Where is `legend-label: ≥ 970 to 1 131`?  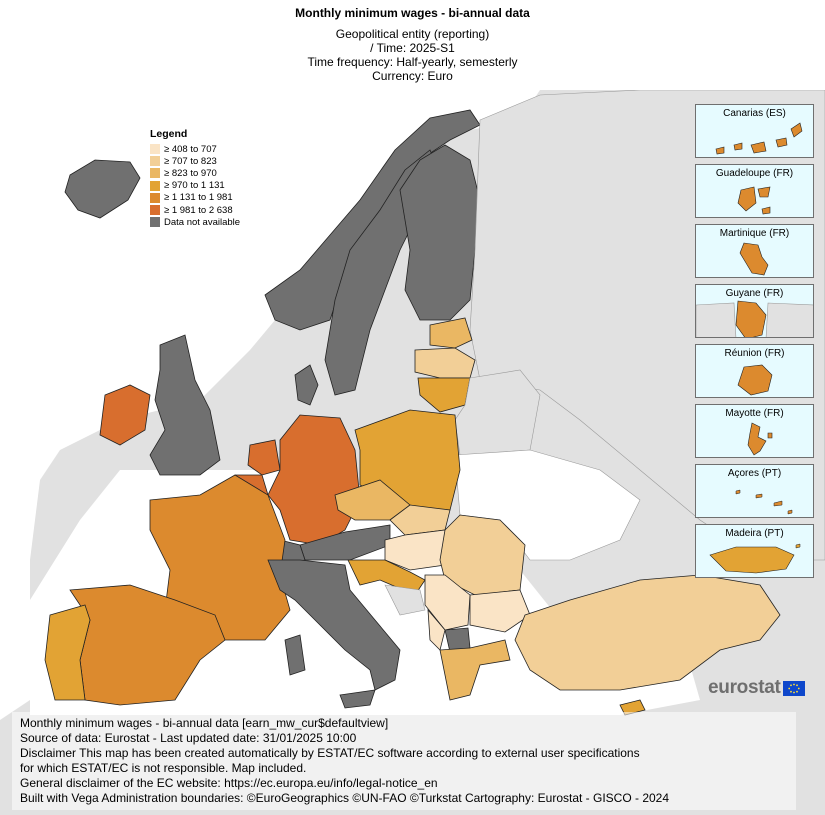
legend-label: ≥ 970 to 1 131 is located at coordinates (194, 186).